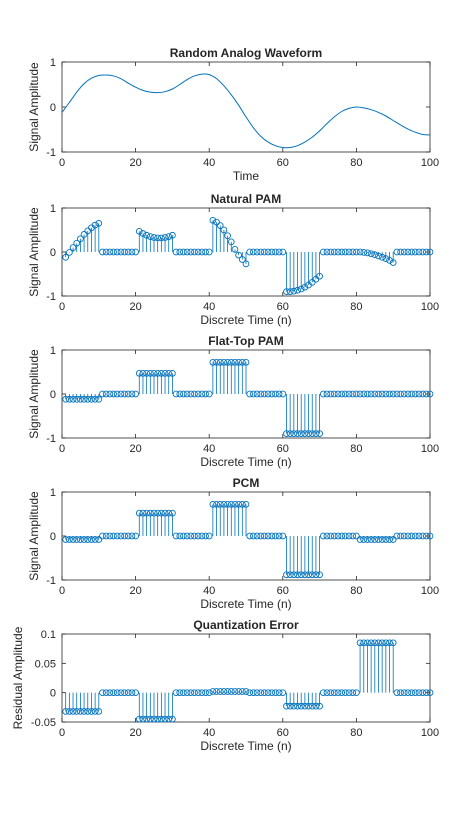  What do you see at coordinates (209, 449) in the screenshot?
I see `x-tick-label: 40` at bounding box center [209, 449].